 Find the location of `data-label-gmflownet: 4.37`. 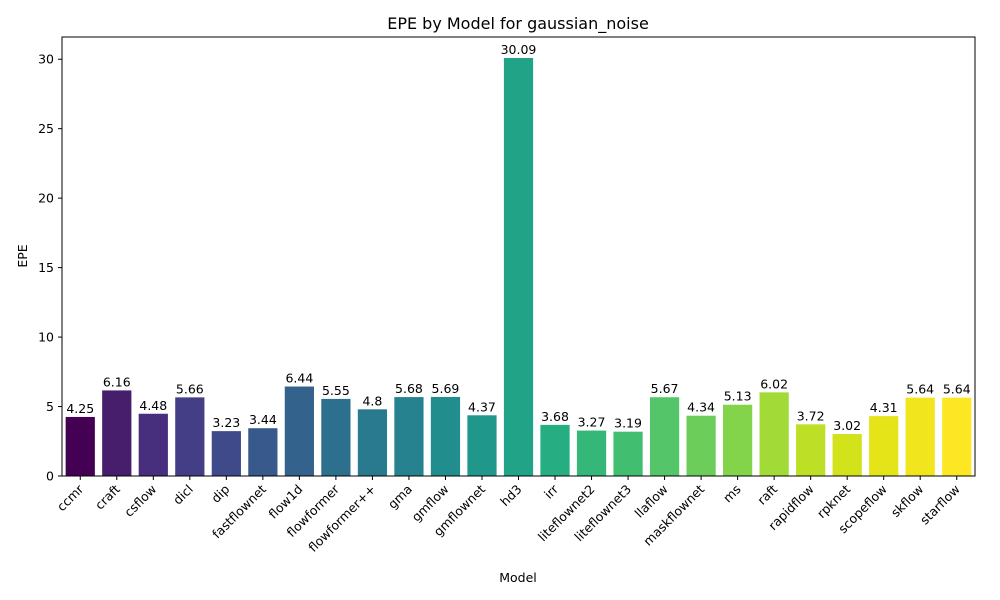

data-label-gmflownet: 4.37 is located at coordinates (482, 406).